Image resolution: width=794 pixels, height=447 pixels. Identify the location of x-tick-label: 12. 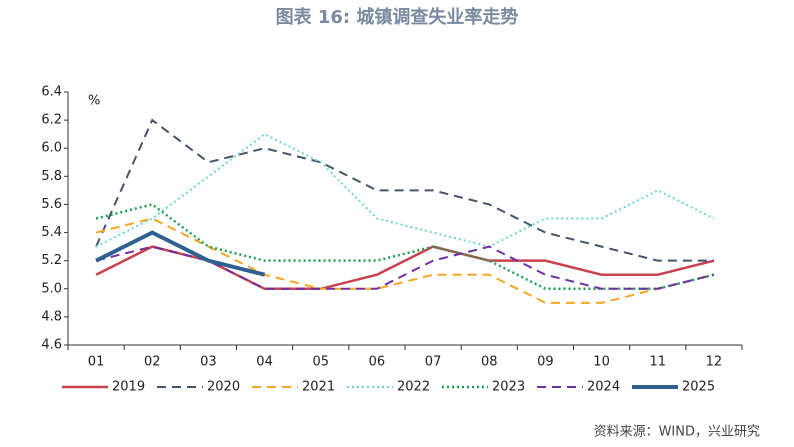
(714, 362).